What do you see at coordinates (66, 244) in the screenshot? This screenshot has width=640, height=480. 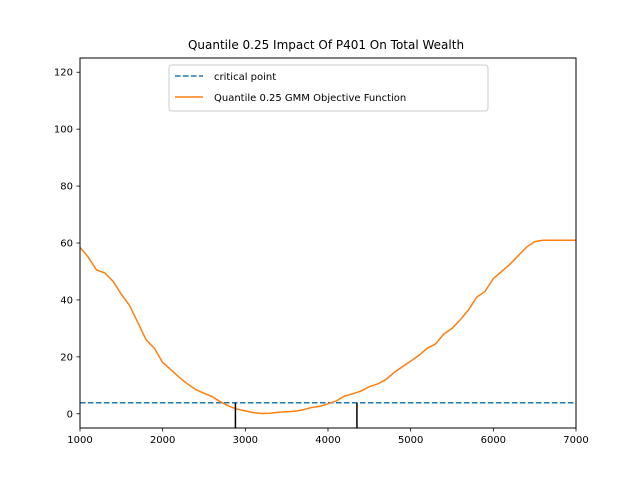 I see `y-tick-label: 60` at bounding box center [66, 244].